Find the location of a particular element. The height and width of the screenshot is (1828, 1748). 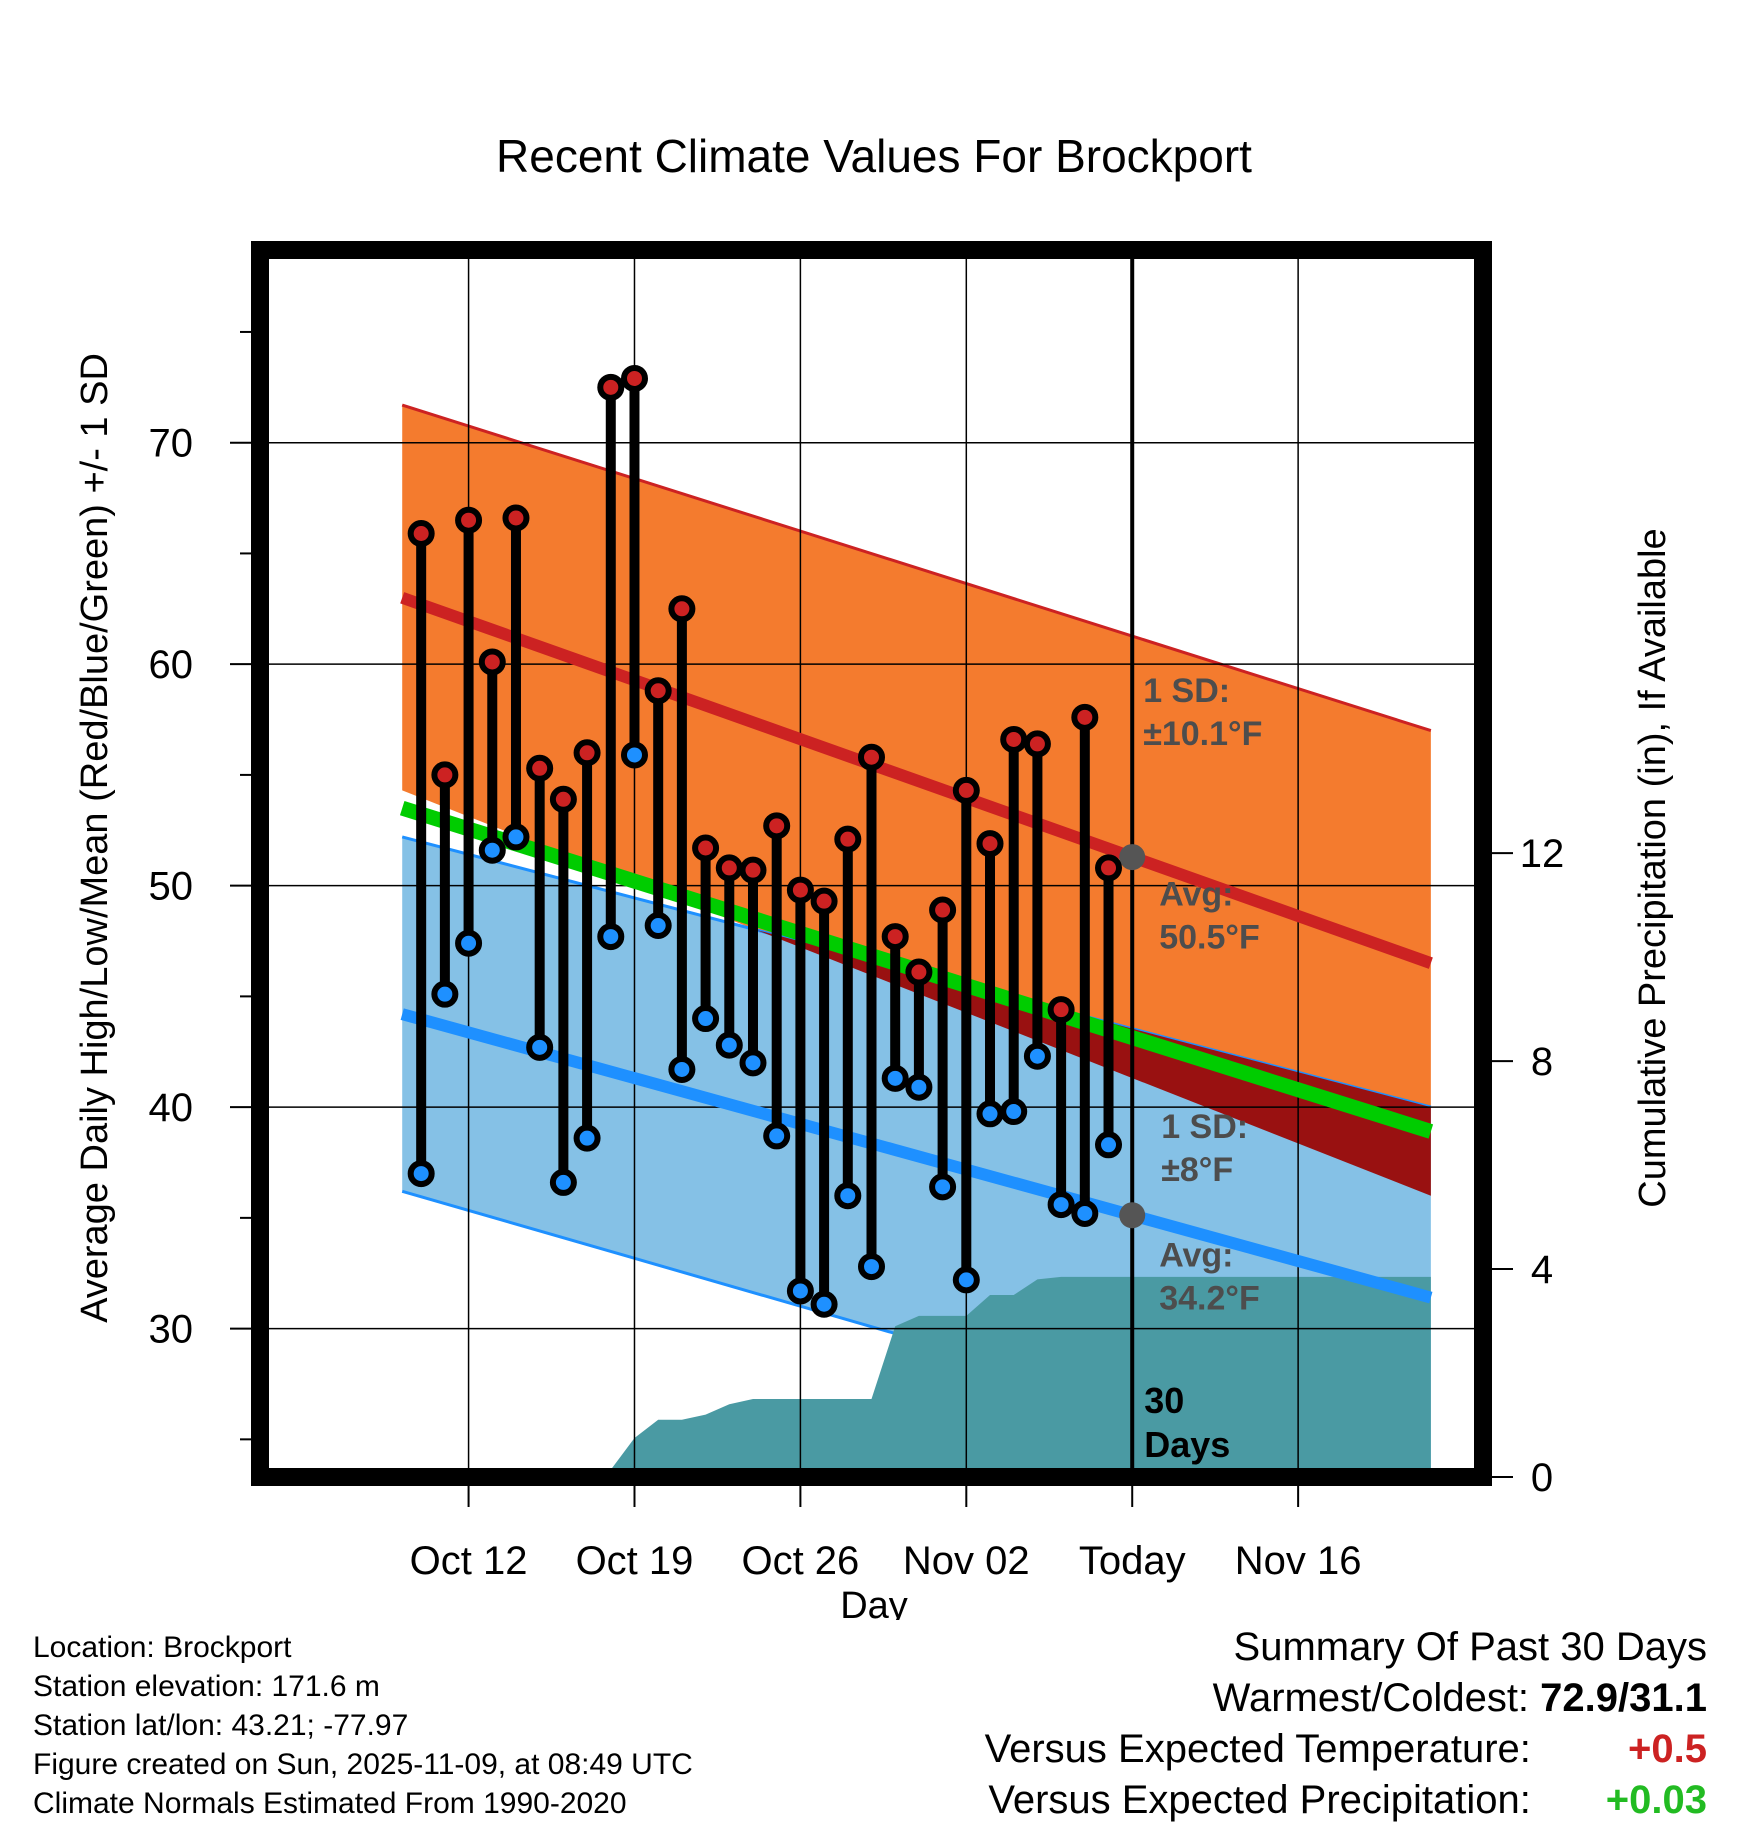

summary-temp-row: Versus Expected Temperature: +0.5 is located at coordinates (1346, 1749).